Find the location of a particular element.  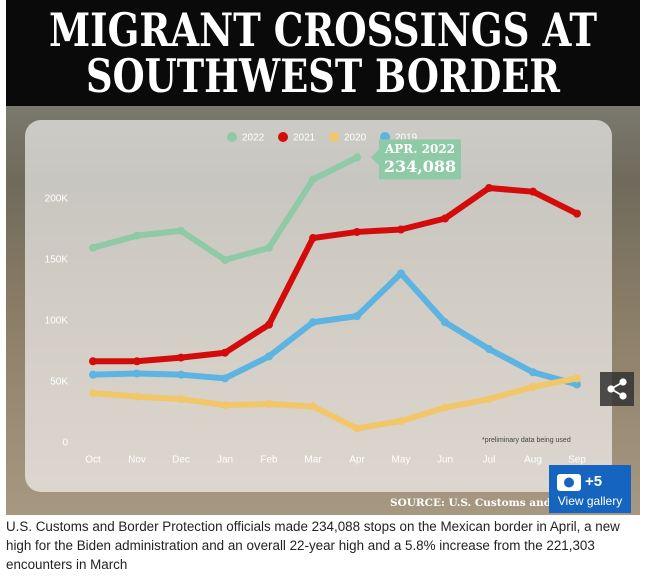

x-tick-label: Feb is located at coordinates (269, 460).